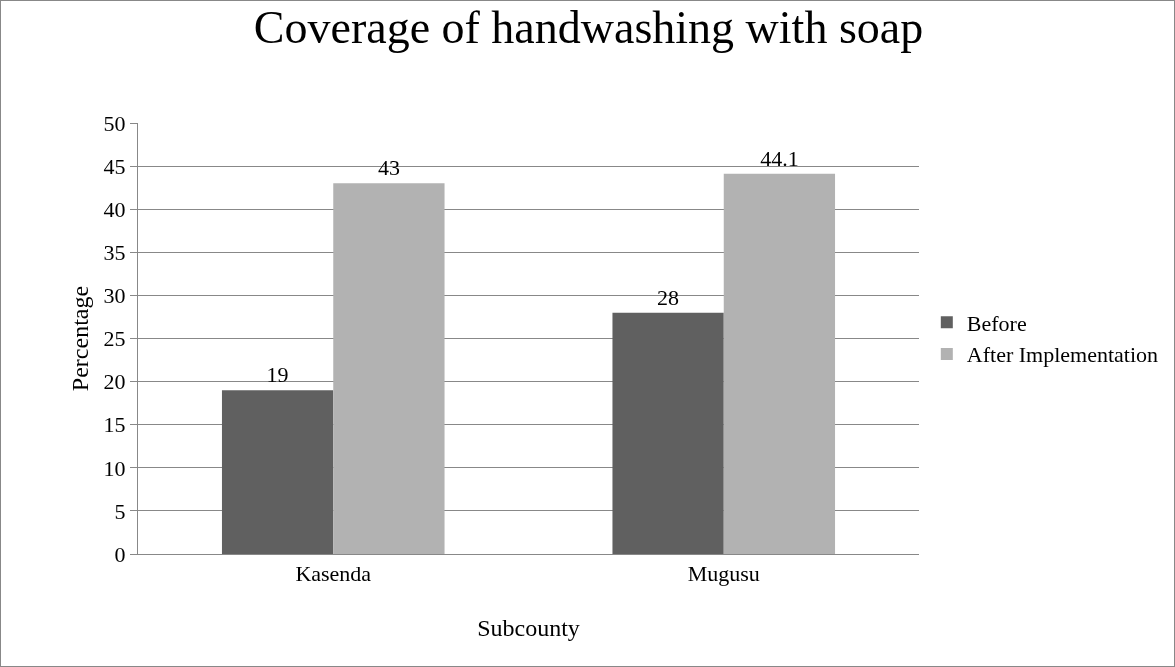 This screenshot has width=1175, height=667. I want to click on y-tick-label: 30, so click(114, 296).